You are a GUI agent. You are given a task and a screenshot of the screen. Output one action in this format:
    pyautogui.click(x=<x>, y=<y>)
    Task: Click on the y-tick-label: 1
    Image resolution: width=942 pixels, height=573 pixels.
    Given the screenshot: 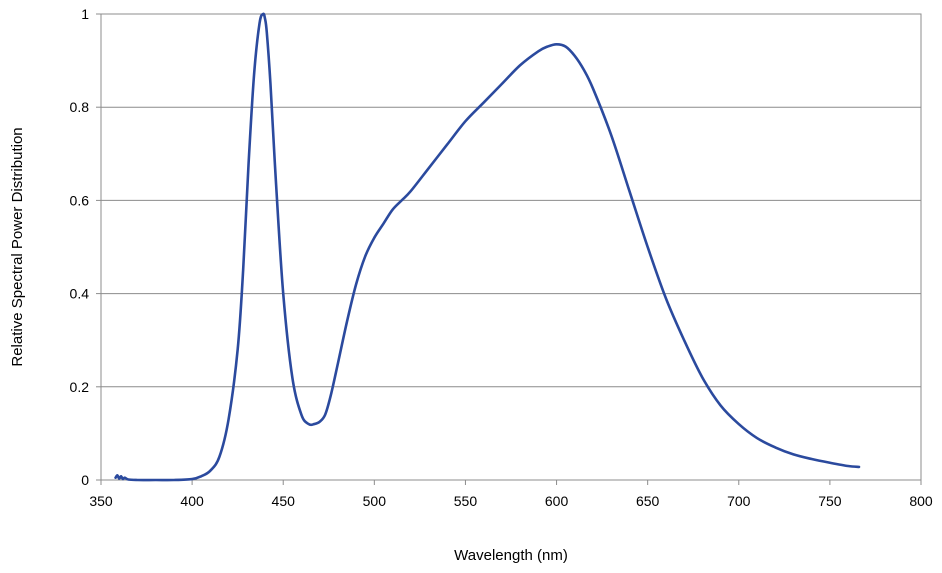 What is the action you would take?
    pyautogui.click(x=85, y=14)
    